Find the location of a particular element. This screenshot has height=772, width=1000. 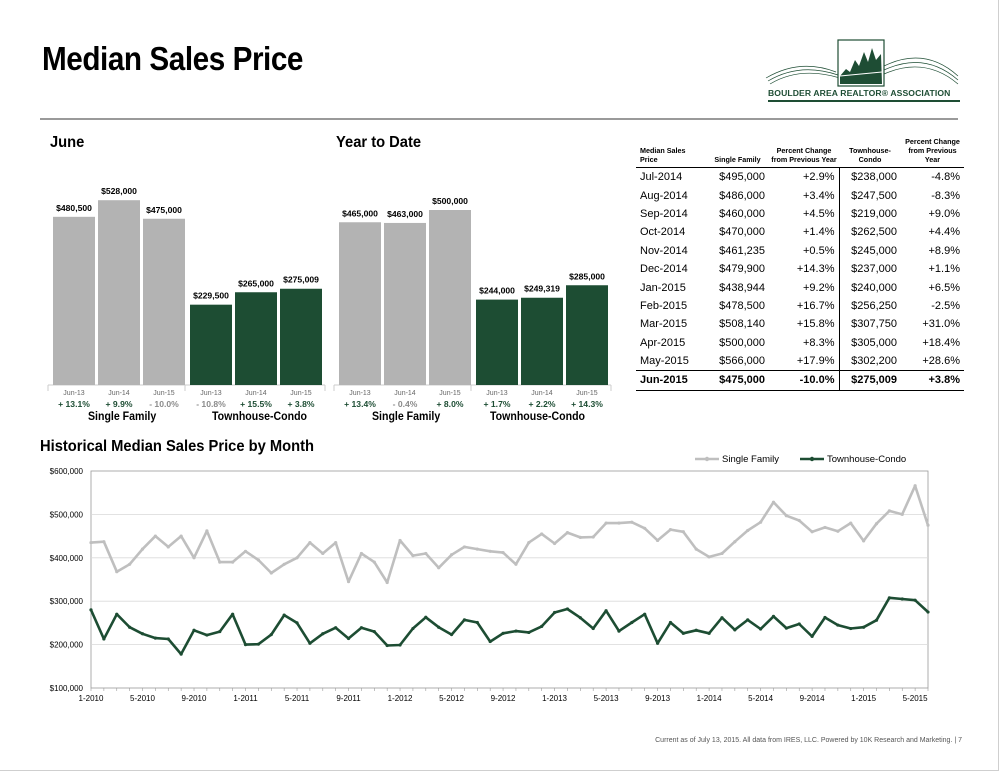

table-row: May-2015 $566,000 +17.9% $302,200 +28.6% is located at coordinates (800, 361).